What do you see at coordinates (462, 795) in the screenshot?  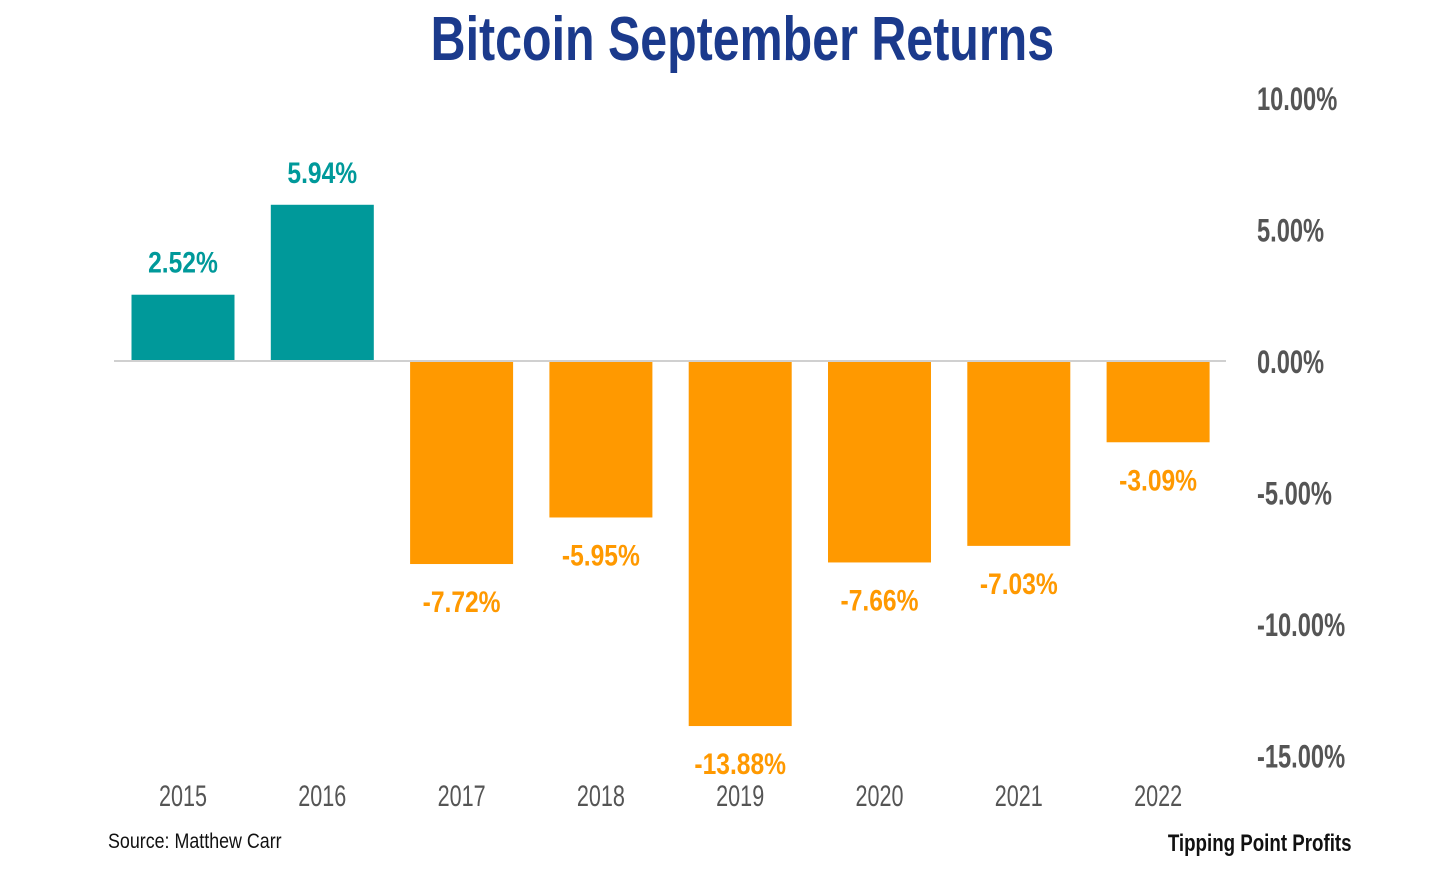 I see `x-tick-label-2017: 2017` at bounding box center [462, 795].